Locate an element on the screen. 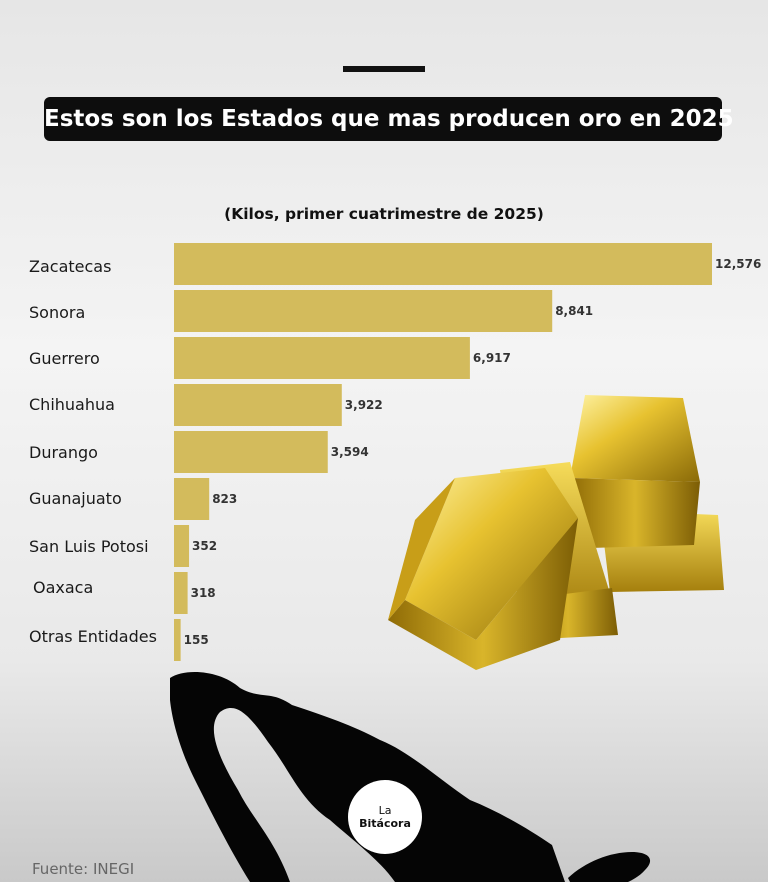 This screenshot has height=882, width=768. bar-sonora is located at coordinates (363, 311).